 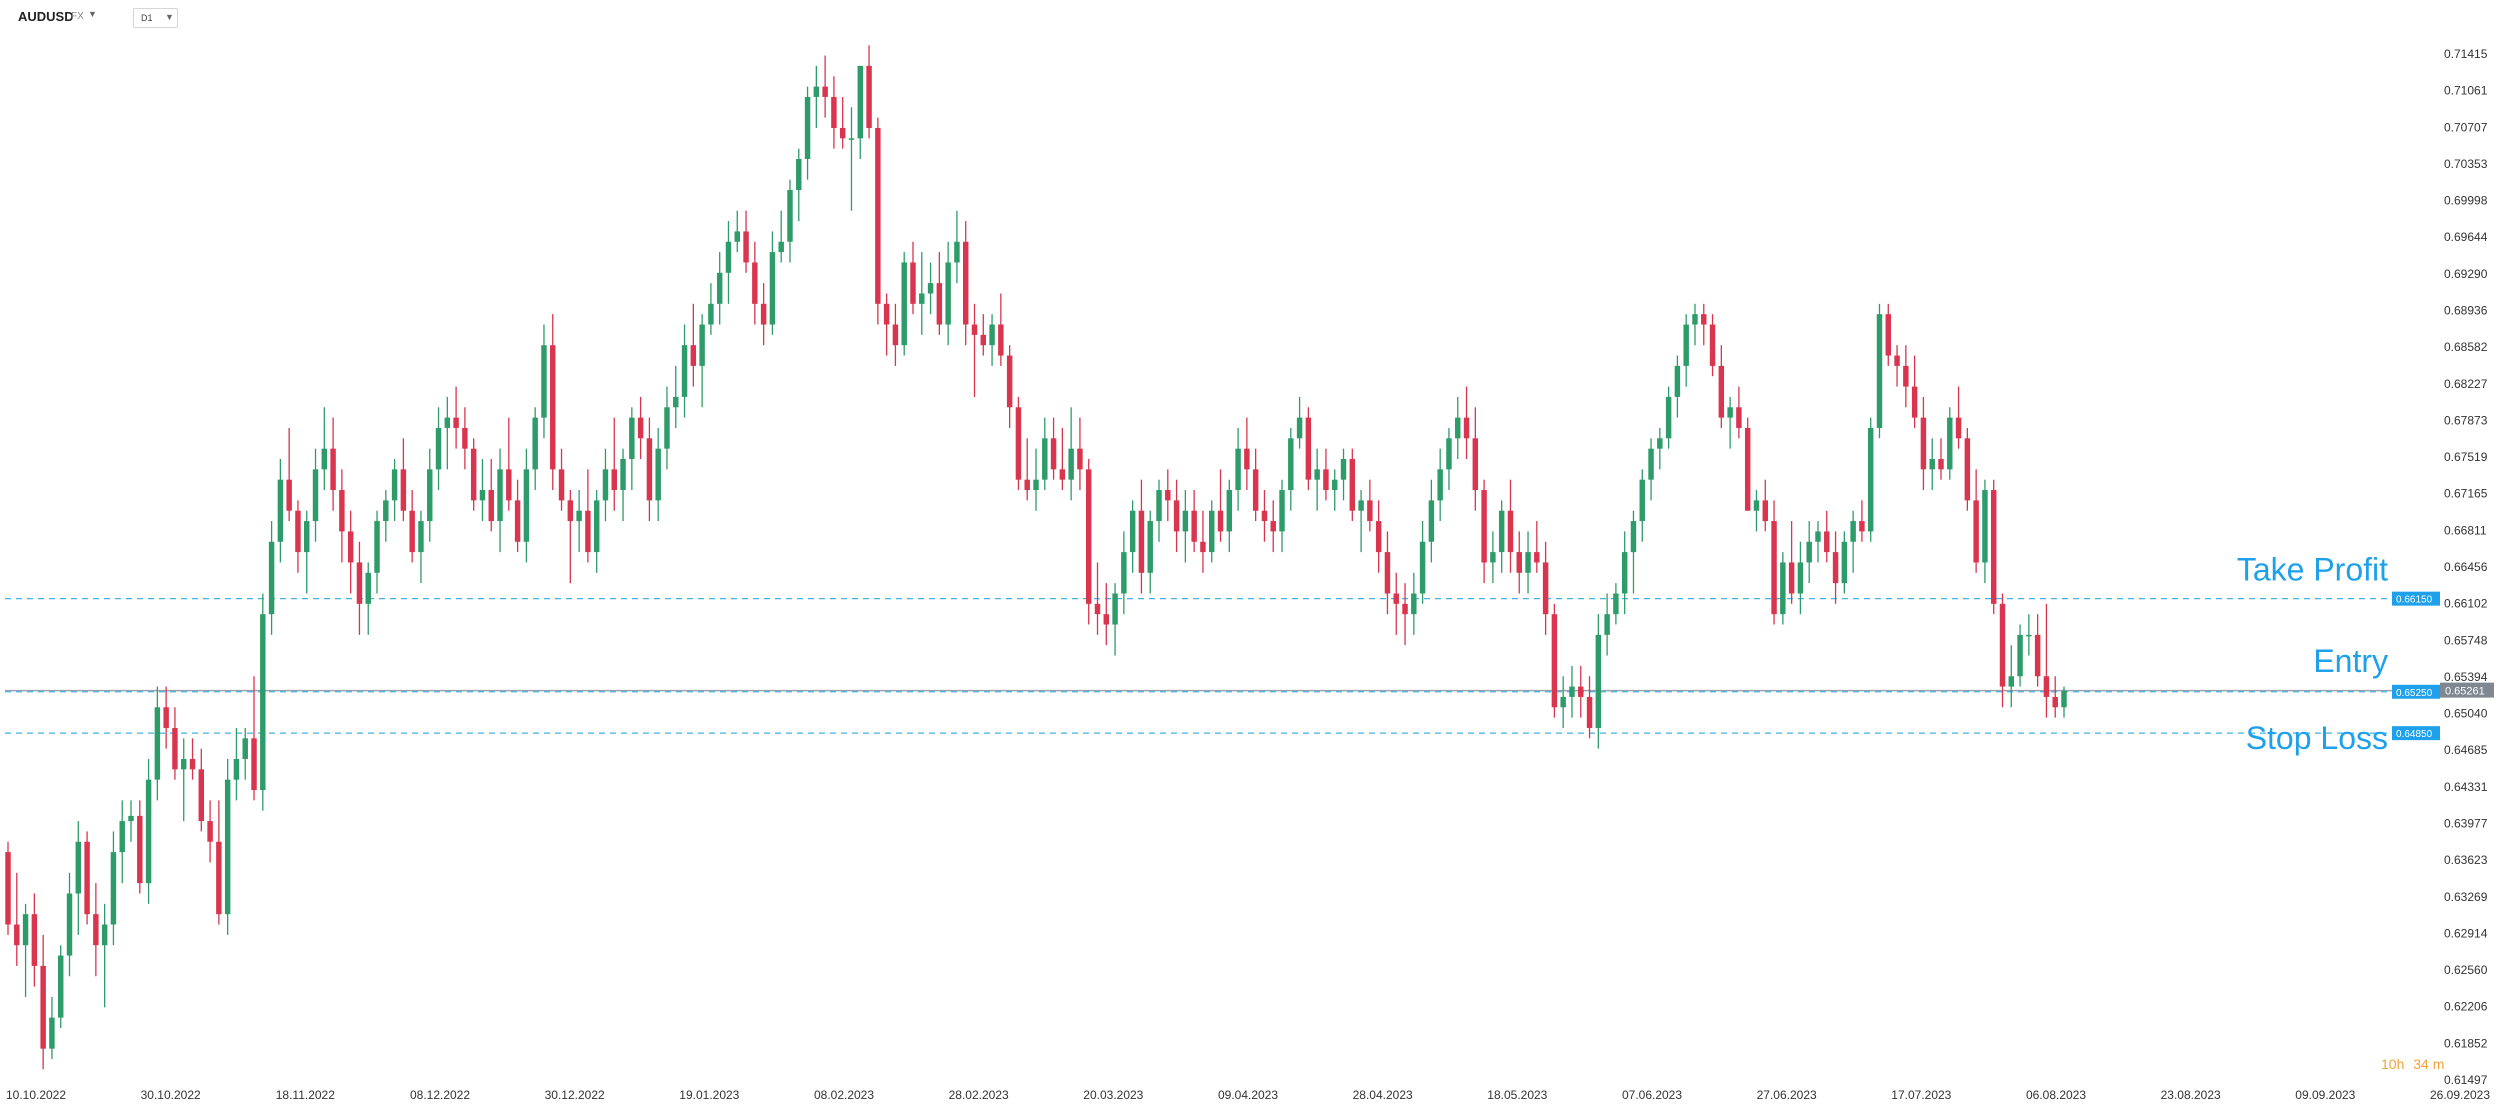 What do you see at coordinates (2416, 733) in the screenshot?
I see `stop-loss-price-tag` at bounding box center [2416, 733].